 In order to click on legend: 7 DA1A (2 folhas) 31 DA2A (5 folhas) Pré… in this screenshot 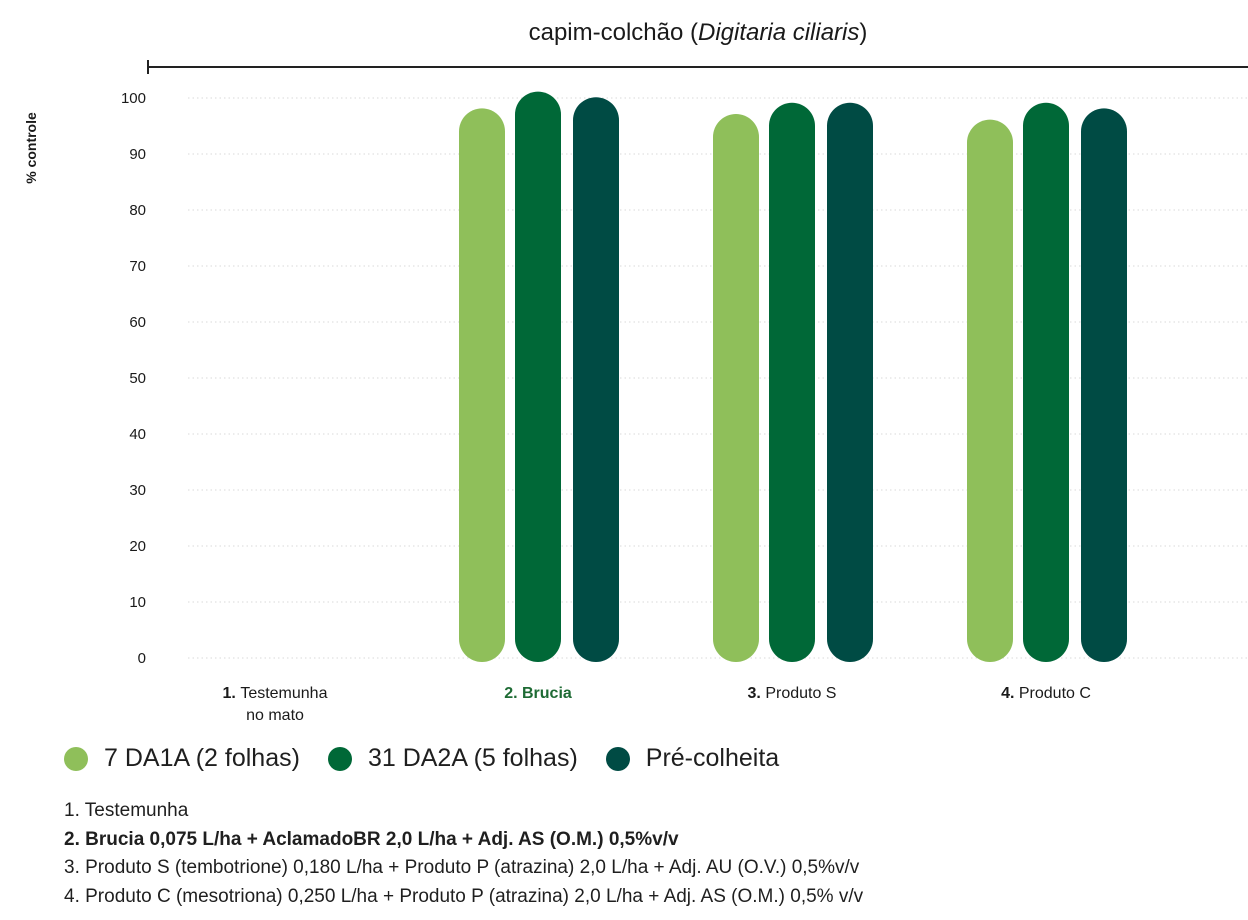, I will do `click(435, 758)`.